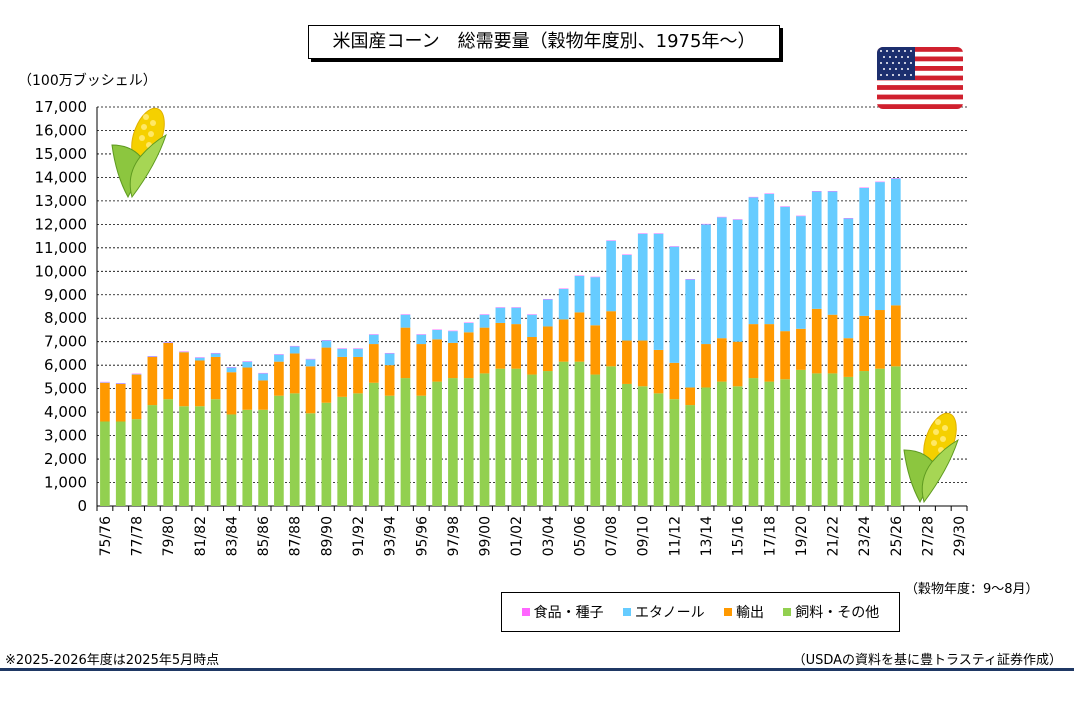 The image size is (1074, 707). What do you see at coordinates (65, 365) in the screenshot?
I see `y-tick-label: 6,000` at bounding box center [65, 365].